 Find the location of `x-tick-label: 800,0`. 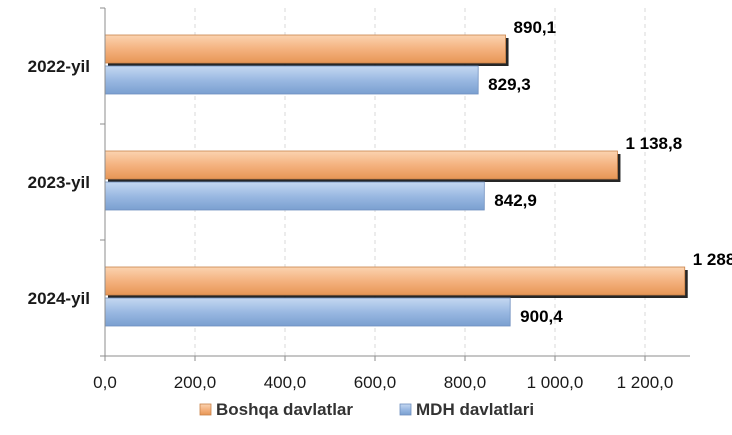

x-tick-label: 800,0 is located at coordinates (465, 382).